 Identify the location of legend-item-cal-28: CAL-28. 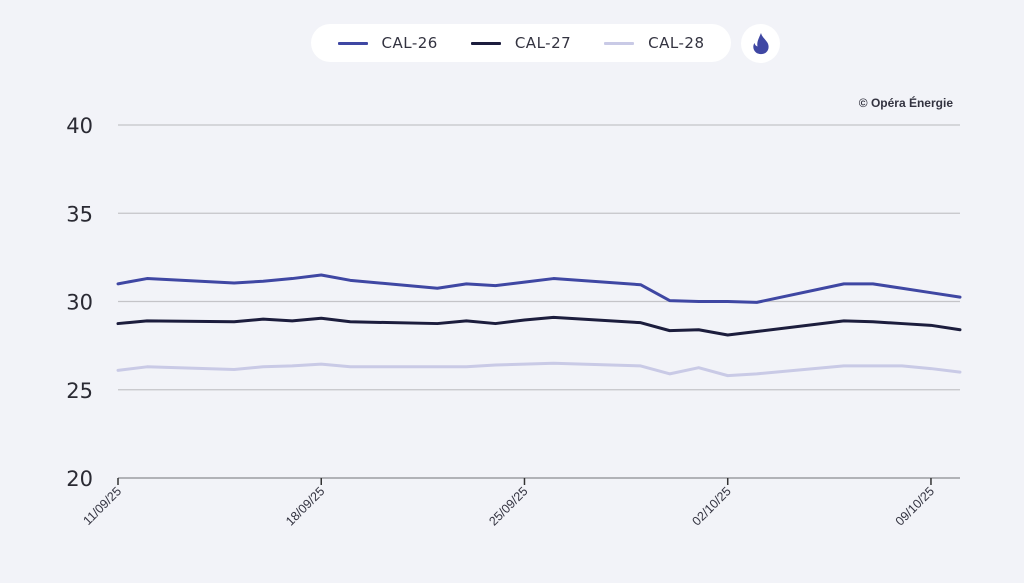
(654, 43).